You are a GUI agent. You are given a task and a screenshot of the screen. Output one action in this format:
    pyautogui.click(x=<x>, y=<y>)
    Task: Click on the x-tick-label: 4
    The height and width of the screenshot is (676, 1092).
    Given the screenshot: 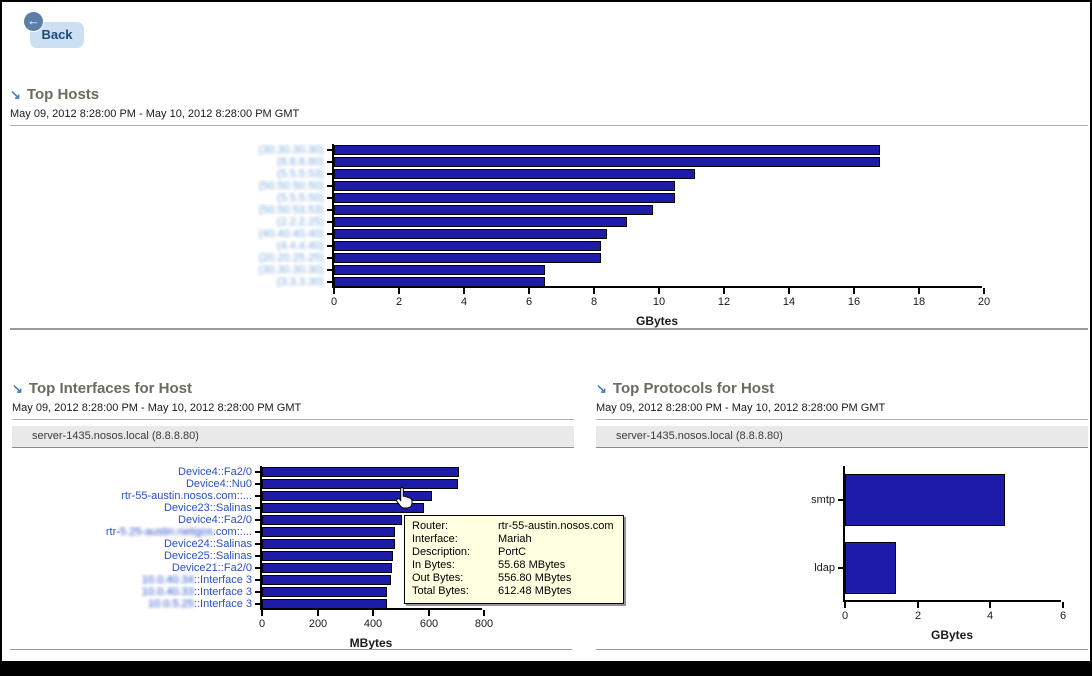 What is the action you would take?
    pyautogui.click(x=990, y=616)
    